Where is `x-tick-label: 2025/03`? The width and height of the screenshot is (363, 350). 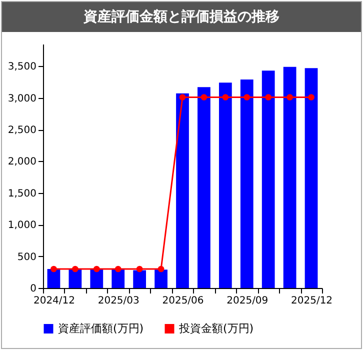 x-tick-label: 2025/03 is located at coordinates (119, 301).